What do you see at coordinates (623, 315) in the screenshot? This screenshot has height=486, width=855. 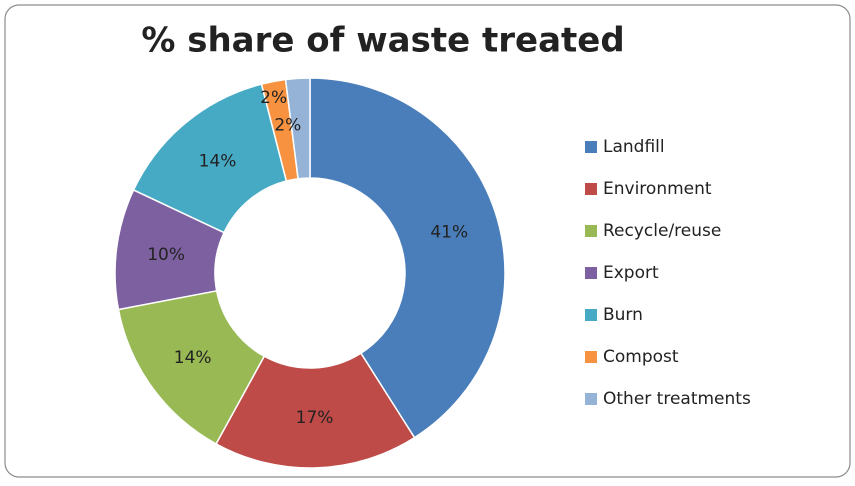 I see `legend-label: Burn` at bounding box center [623, 315].